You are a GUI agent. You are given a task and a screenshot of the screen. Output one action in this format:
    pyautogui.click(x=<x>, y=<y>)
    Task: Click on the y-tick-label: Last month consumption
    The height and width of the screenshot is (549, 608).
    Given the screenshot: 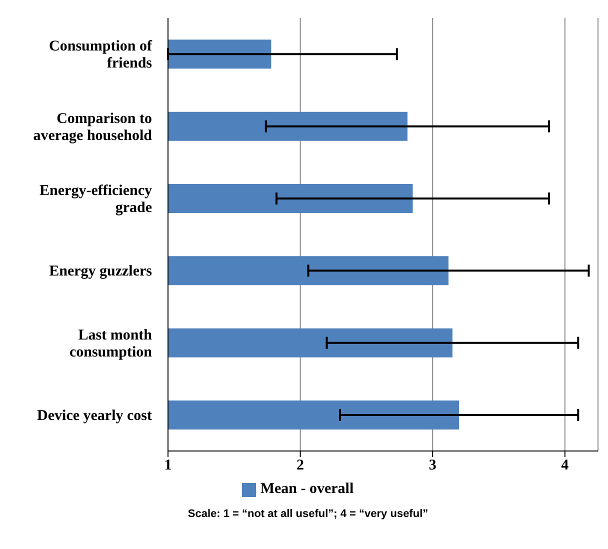 What is the action you would take?
    pyautogui.click(x=111, y=343)
    